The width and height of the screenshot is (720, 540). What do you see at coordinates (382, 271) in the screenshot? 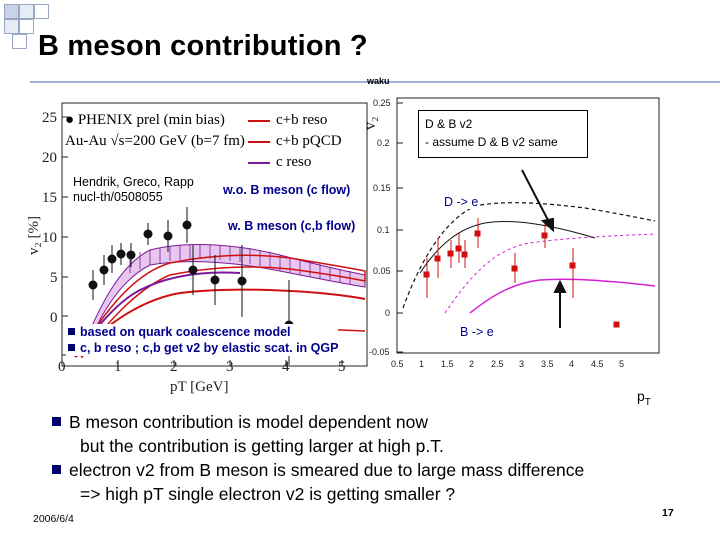
I see `y-tick-label: 0.05` at bounding box center [382, 271].